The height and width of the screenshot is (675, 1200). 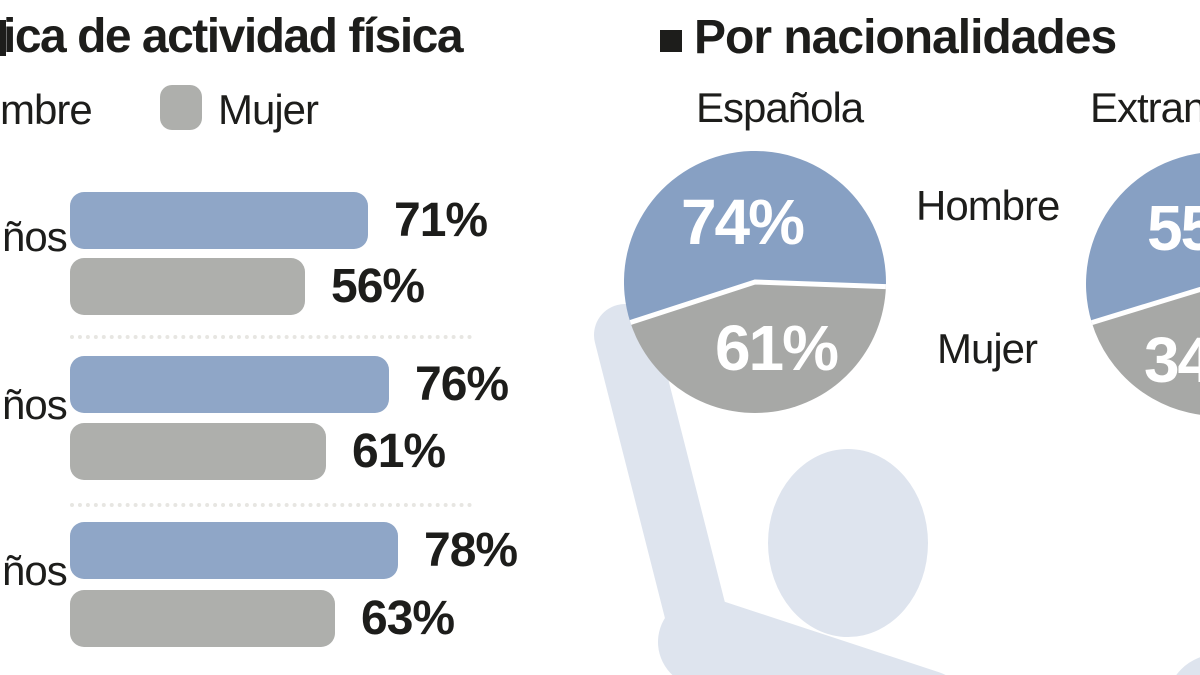 What do you see at coordinates (776, 348) in the screenshot?
I see `pie-value-women: 61%` at bounding box center [776, 348].